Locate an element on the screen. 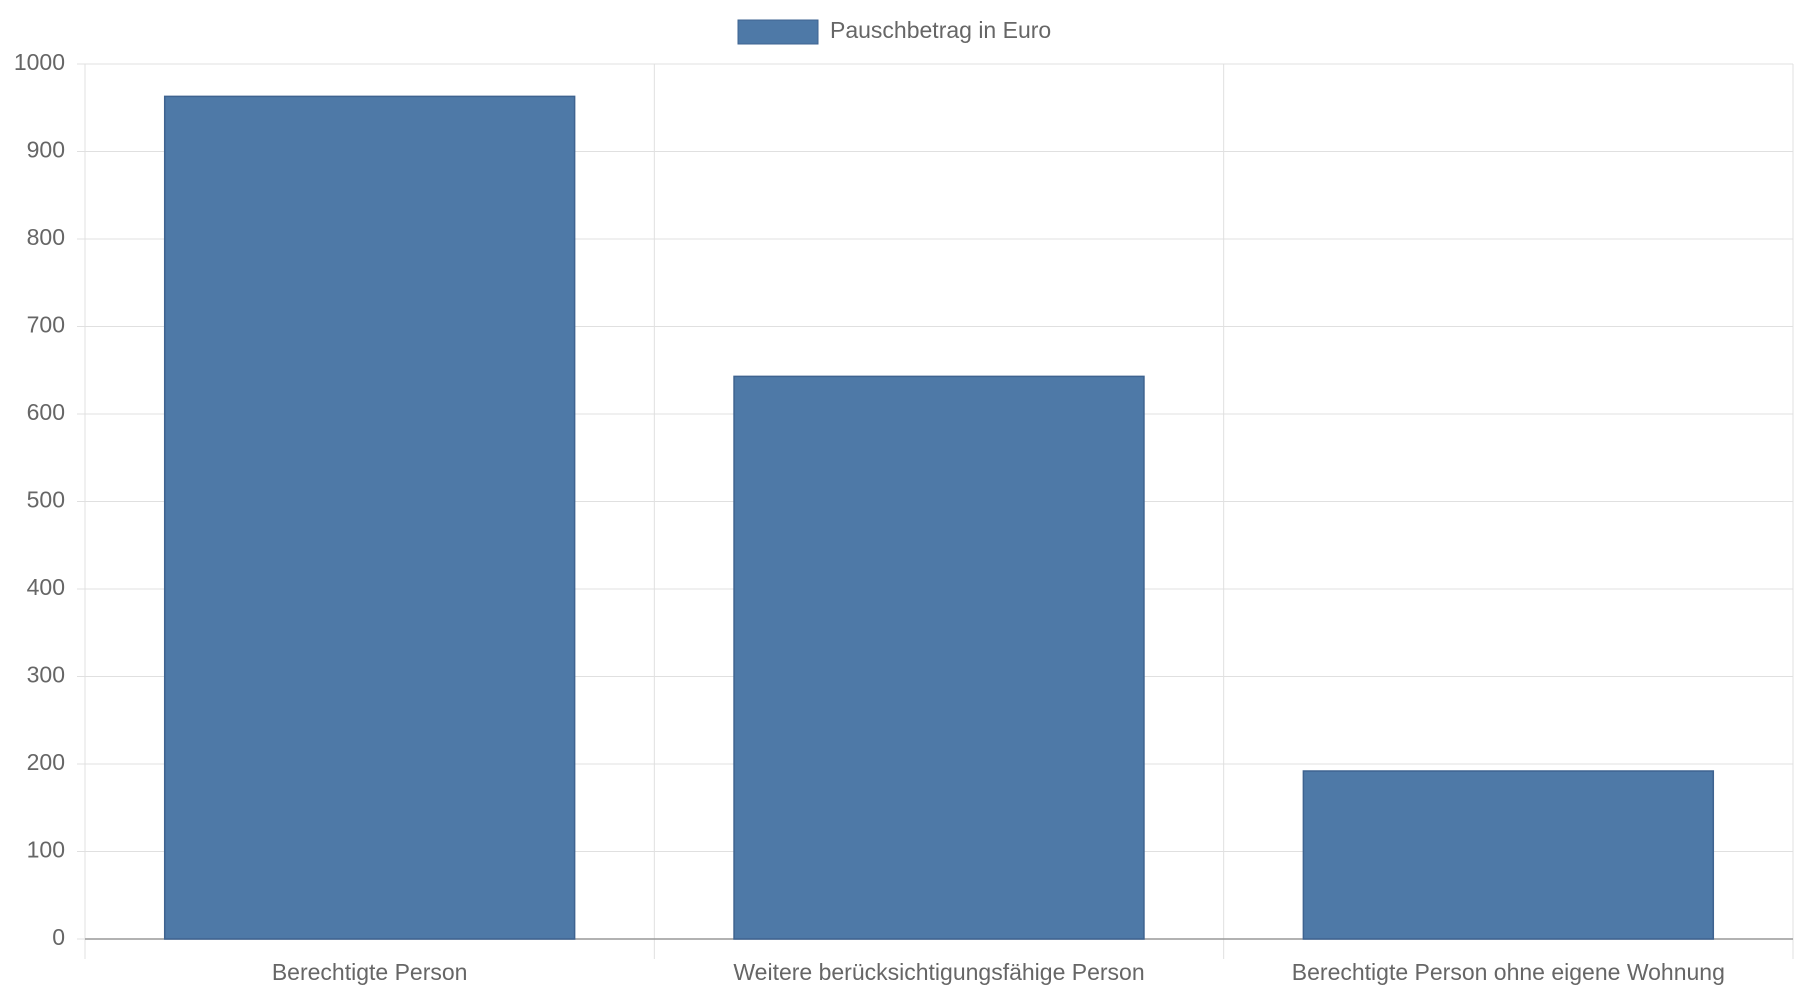  y-tick-label: 600 is located at coordinates (46, 412).